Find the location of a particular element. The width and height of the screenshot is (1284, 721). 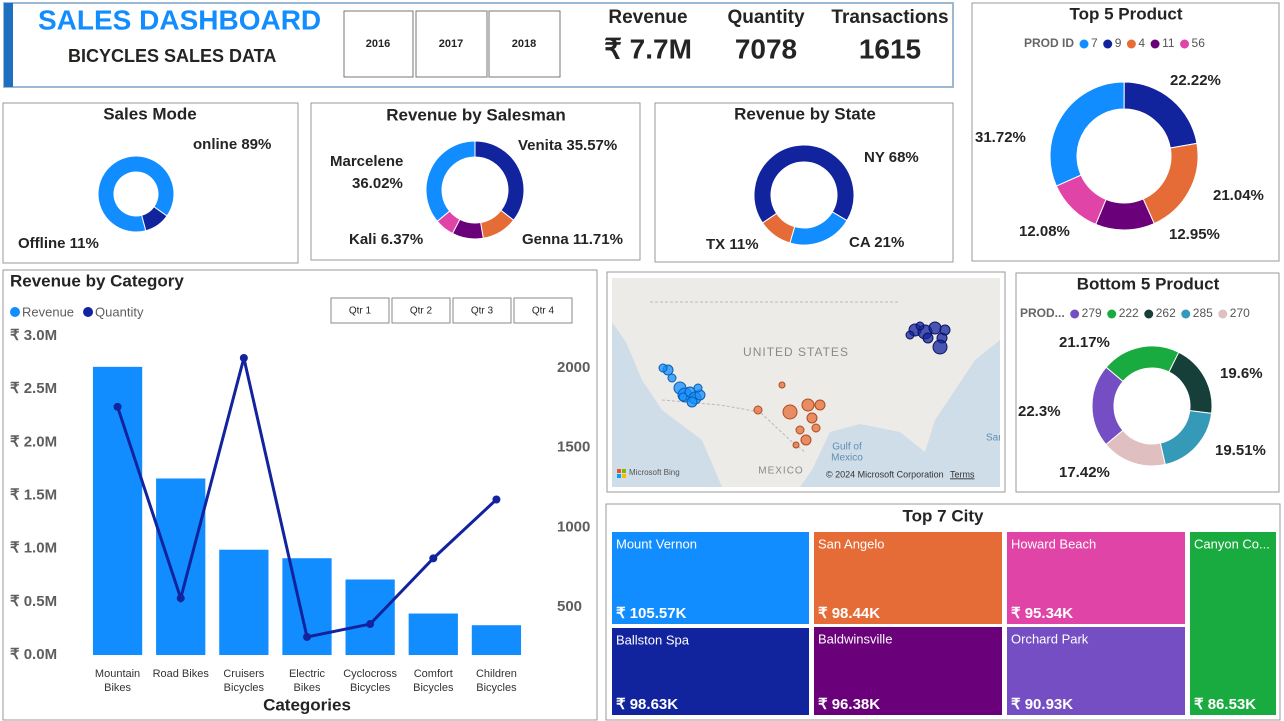

value-label: 11.71% is located at coordinates (598, 239).